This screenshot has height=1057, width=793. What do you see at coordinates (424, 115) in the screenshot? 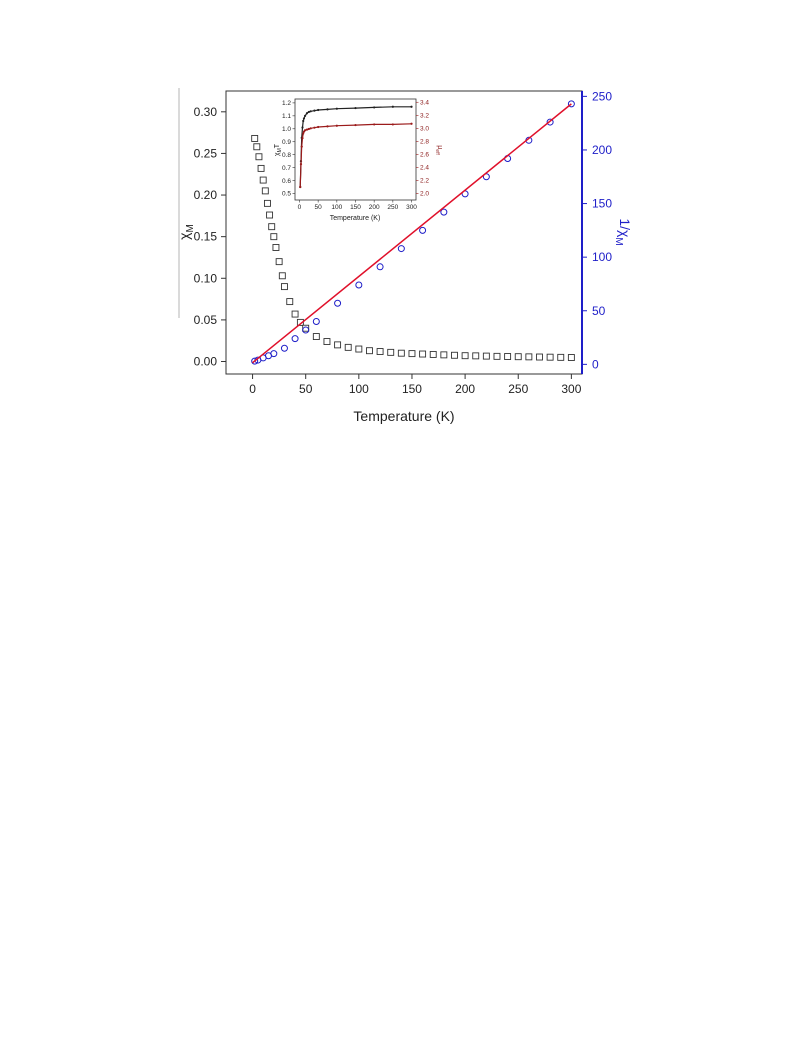
I see `inset-y-right-tick-label: 3.2` at bounding box center [424, 115].